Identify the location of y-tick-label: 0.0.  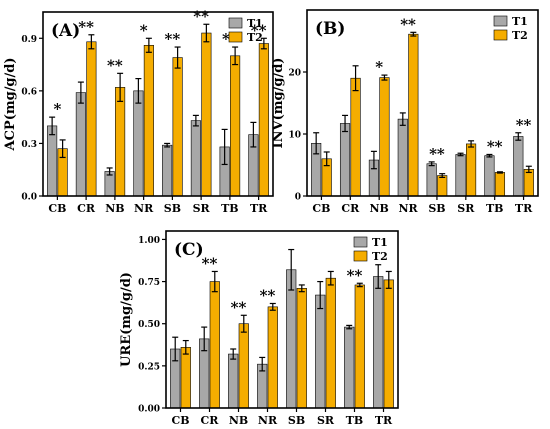
(29, 198).